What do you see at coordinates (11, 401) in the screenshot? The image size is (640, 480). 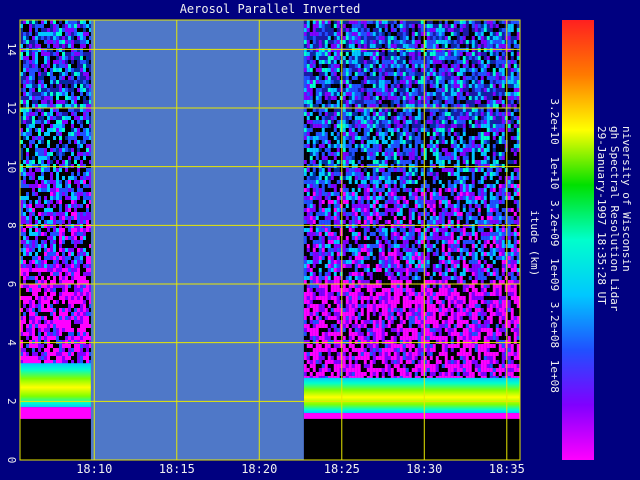 I see `y-tick-label: 2` at bounding box center [11, 401].